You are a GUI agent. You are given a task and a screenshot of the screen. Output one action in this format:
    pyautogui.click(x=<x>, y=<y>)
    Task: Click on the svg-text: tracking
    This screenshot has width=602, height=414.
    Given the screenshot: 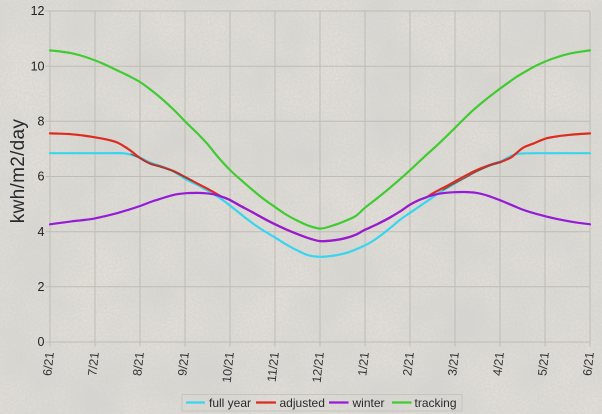 What is the action you would take?
    pyautogui.click(x=436, y=403)
    